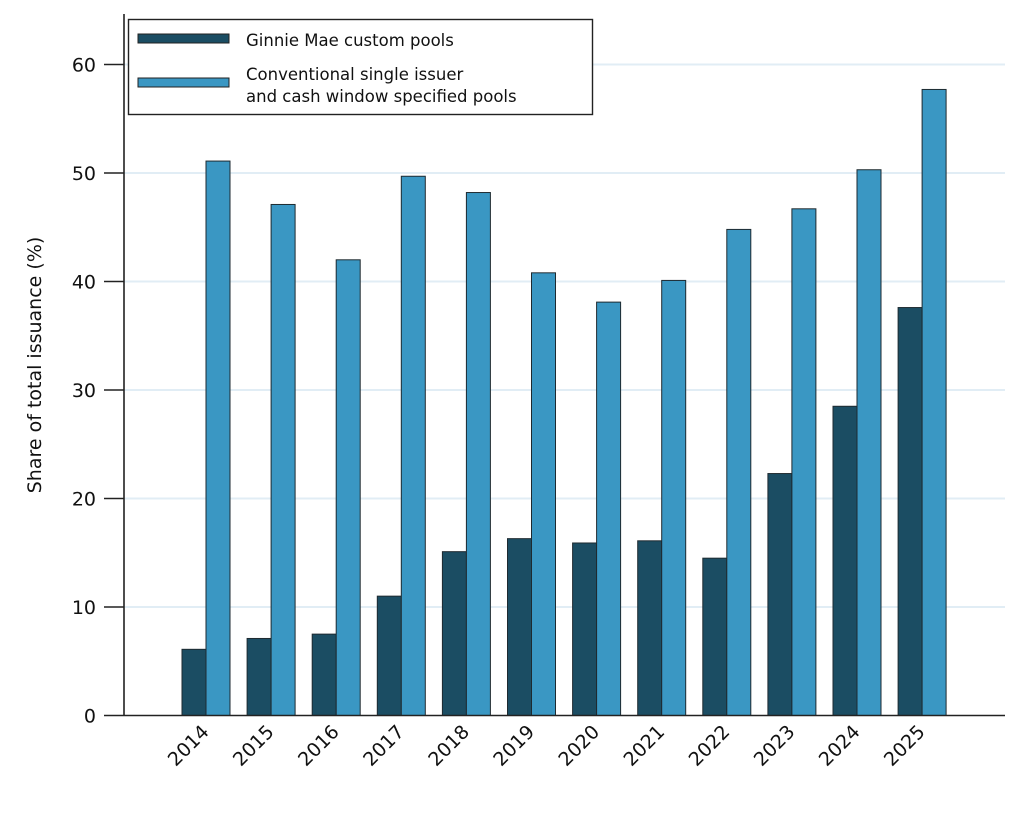  What do you see at coordinates (514, 746) in the screenshot?
I see `x-tick-label: 2019` at bounding box center [514, 746].